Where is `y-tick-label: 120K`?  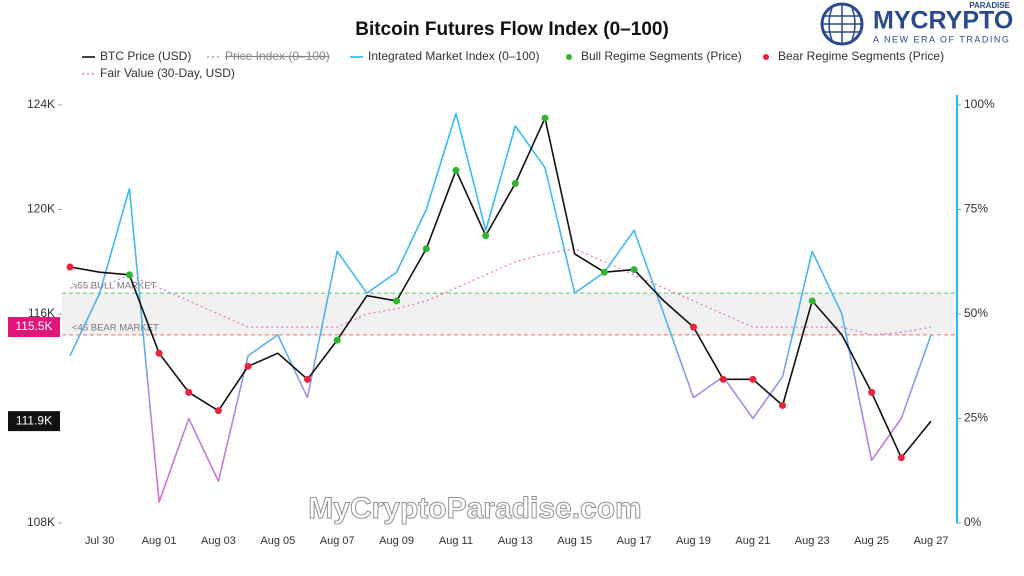 y-tick-label: 120K is located at coordinates (41, 209).